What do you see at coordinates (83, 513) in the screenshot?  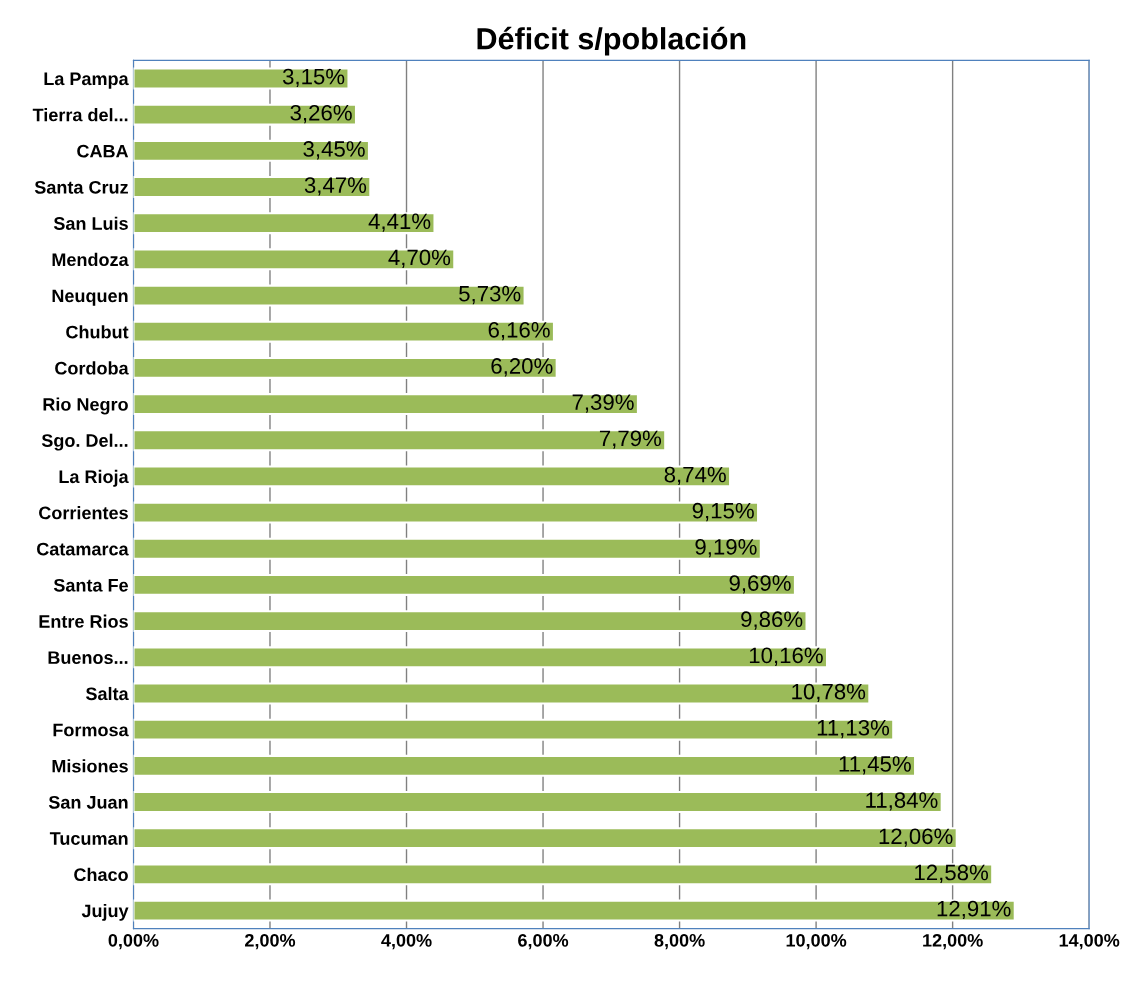 I see `y-tick-label: Corrientes` at bounding box center [83, 513].